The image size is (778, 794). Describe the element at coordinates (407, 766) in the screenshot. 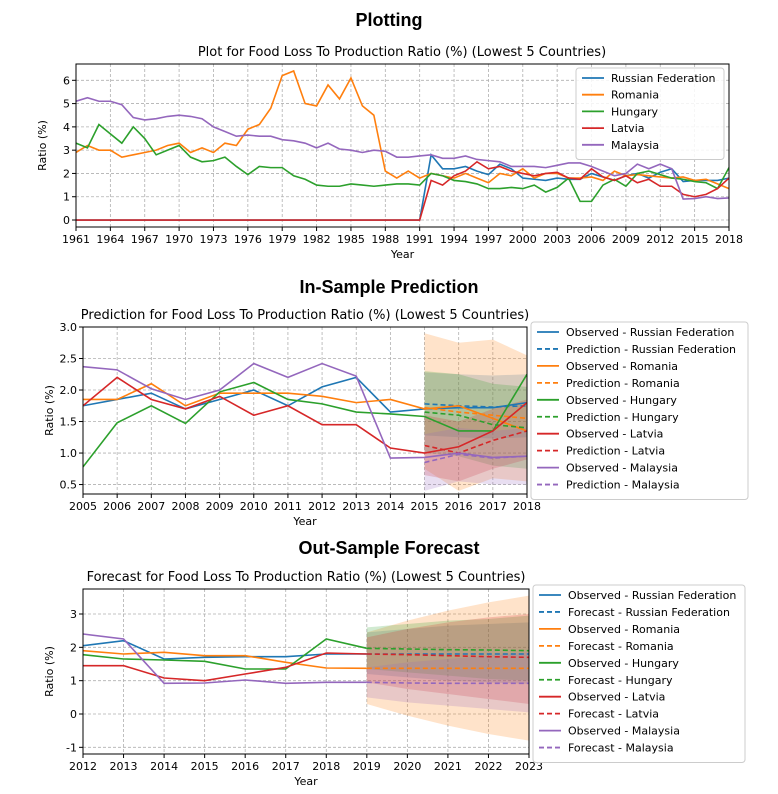

I see `x-tick-label: 2020` at that location.